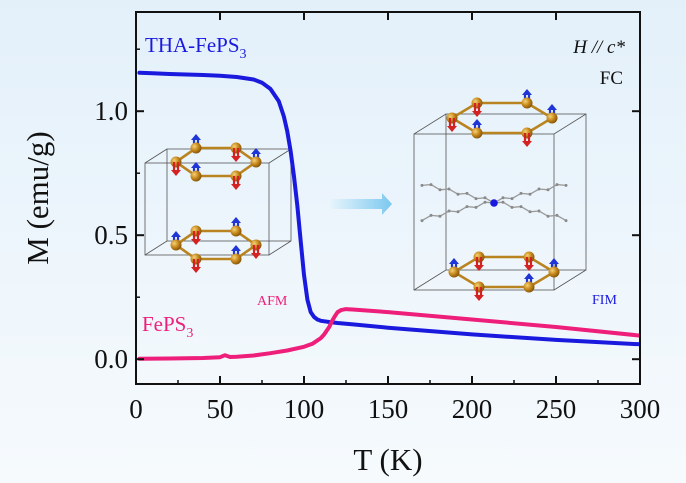 The width and height of the screenshot is (686, 483). I want to click on afm-label: AFM, so click(272, 301).